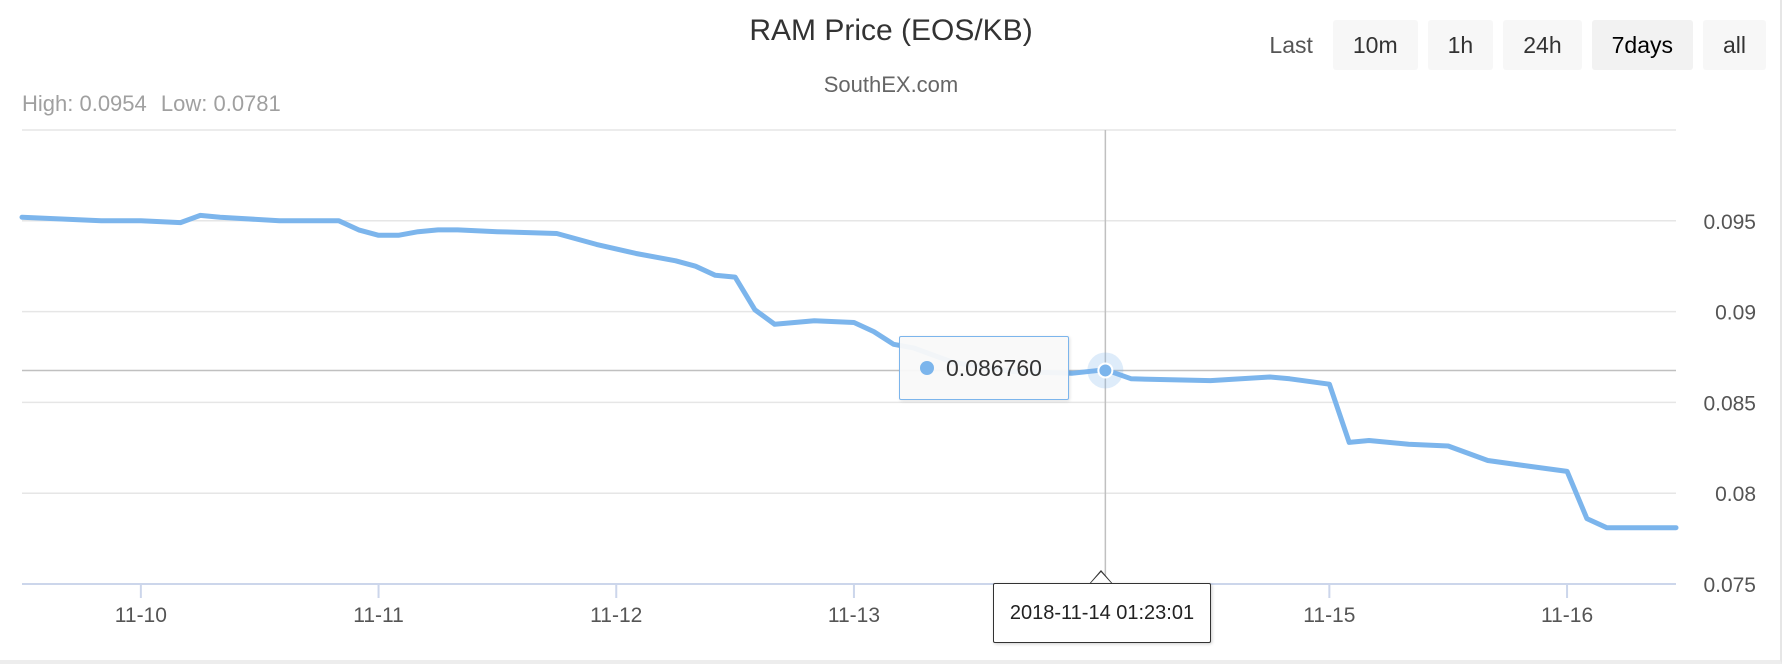 The width and height of the screenshot is (1782, 664). What do you see at coordinates (1460, 45) in the screenshot?
I see `range-button-1h: 1h` at bounding box center [1460, 45].